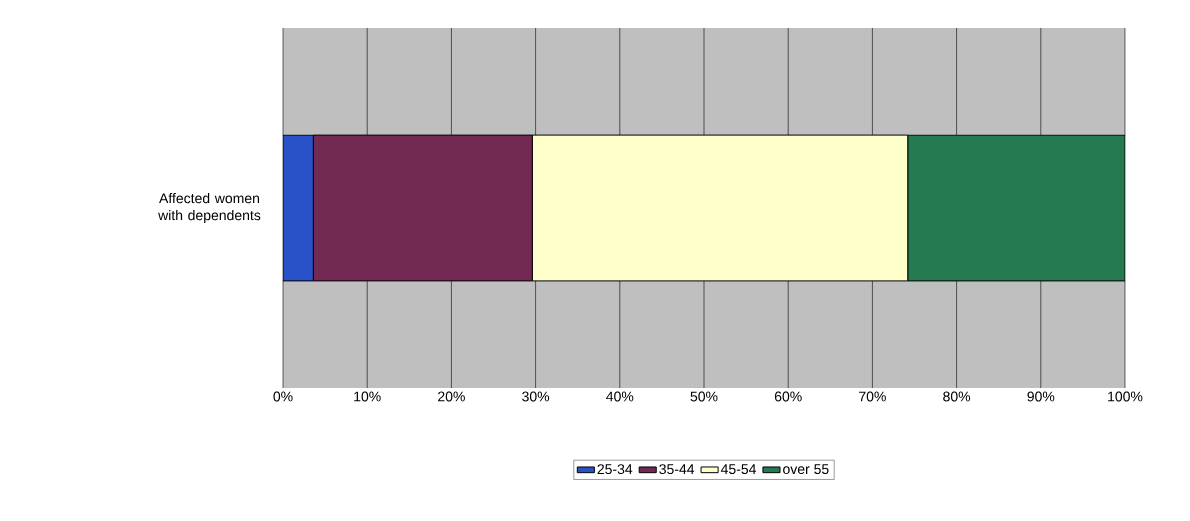  Describe the element at coordinates (615, 469) in the screenshot. I see `legend-label: 25-34` at that location.